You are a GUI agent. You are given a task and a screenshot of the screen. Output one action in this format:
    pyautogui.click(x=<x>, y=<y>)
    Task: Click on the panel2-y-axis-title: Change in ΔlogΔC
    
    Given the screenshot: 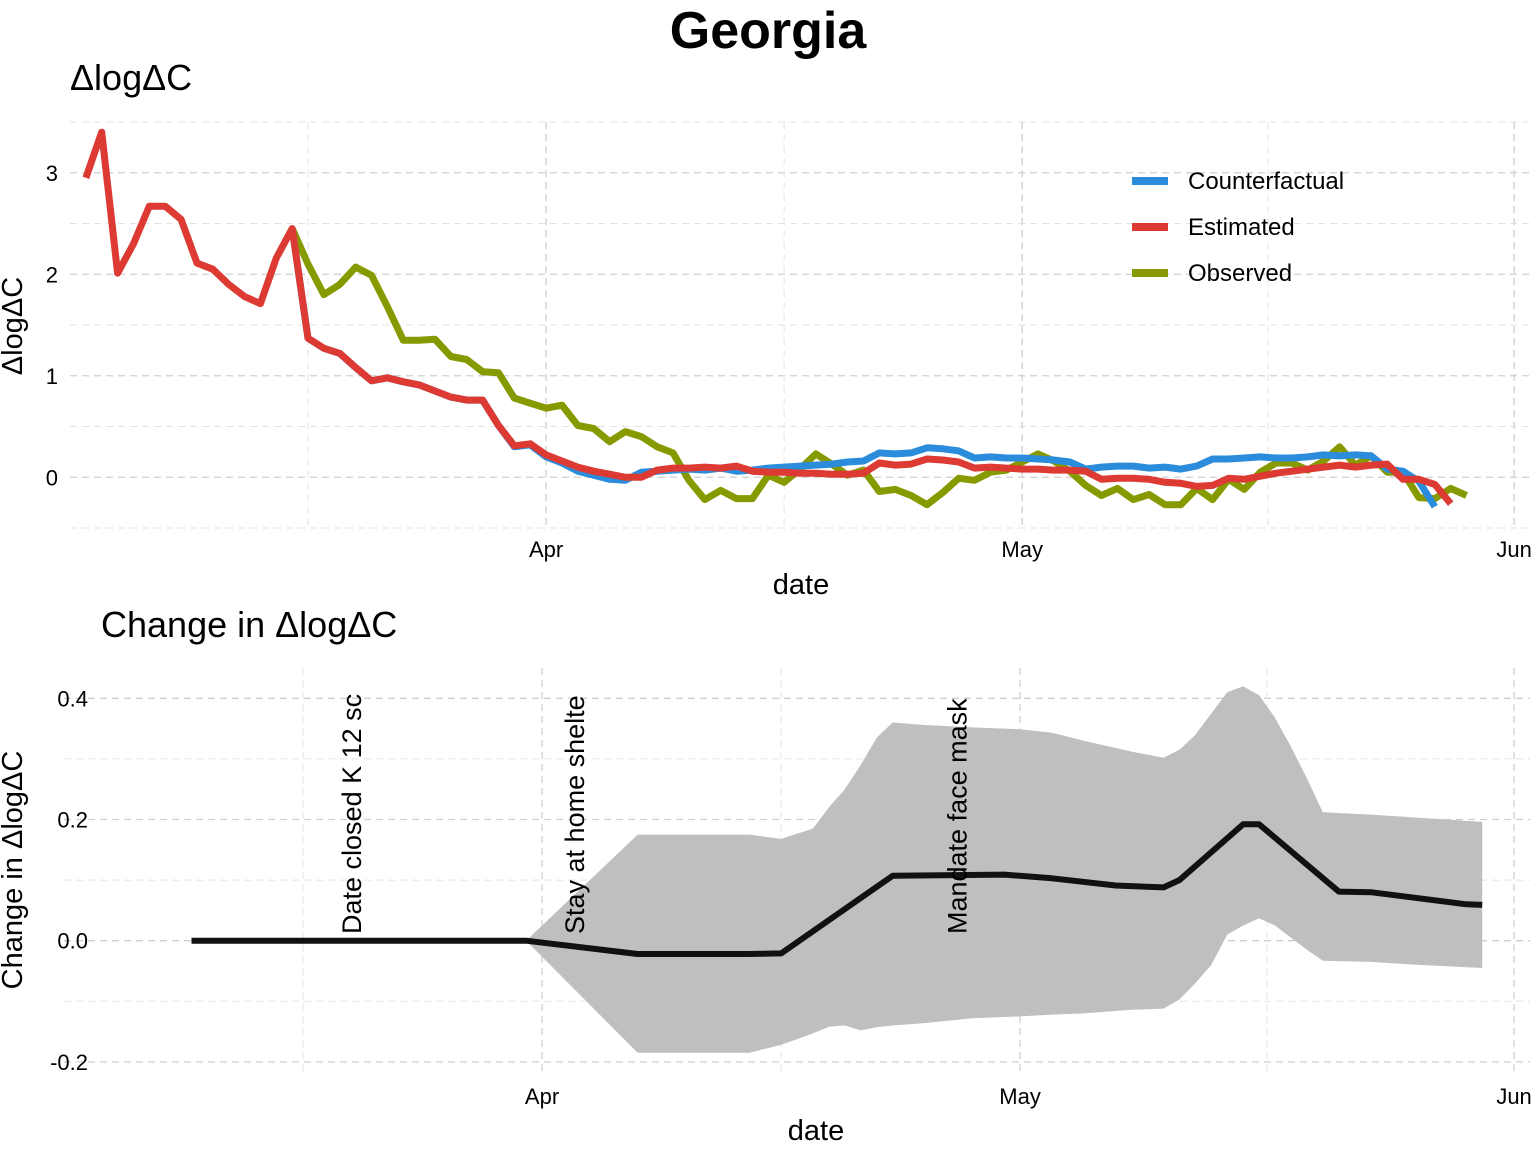 What is the action you would take?
    pyautogui.click(x=14, y=870)
    